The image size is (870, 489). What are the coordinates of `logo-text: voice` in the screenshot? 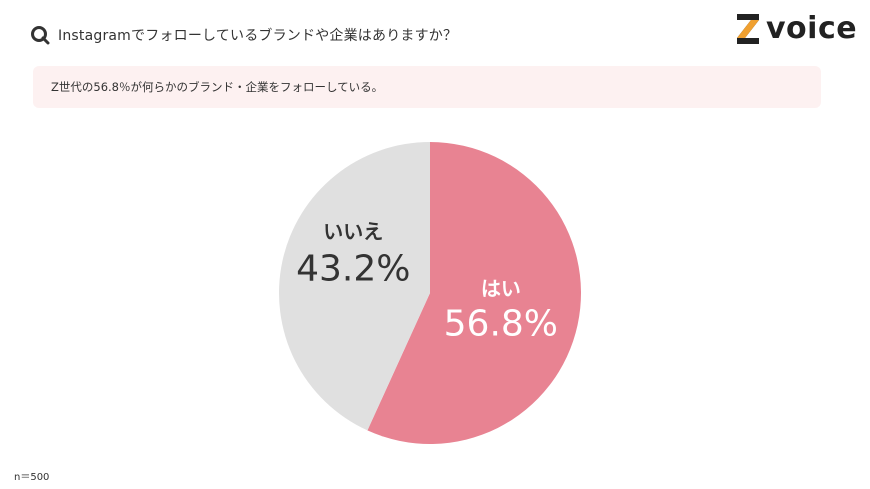 It's located at (812, 28).